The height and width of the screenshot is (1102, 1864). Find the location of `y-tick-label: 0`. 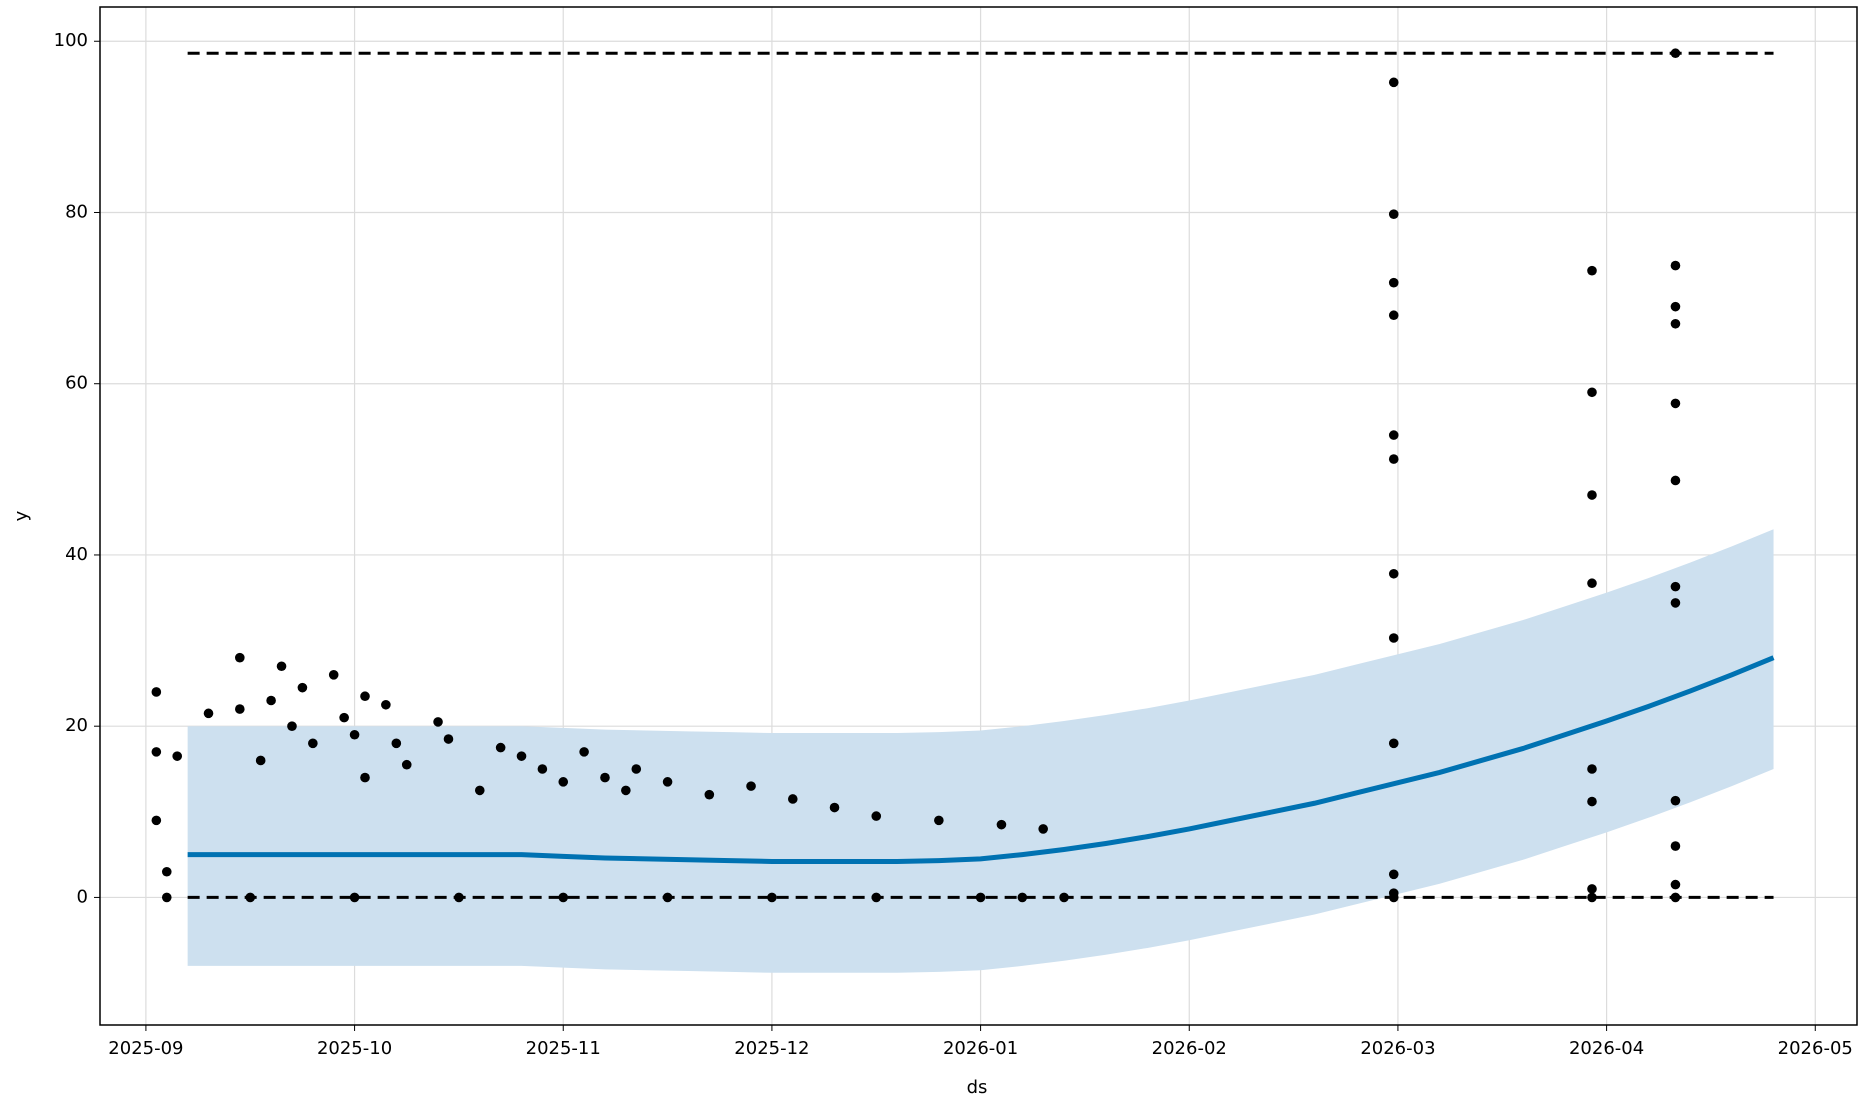

y-tick-label: 0 is located at coordinates (82, 896).